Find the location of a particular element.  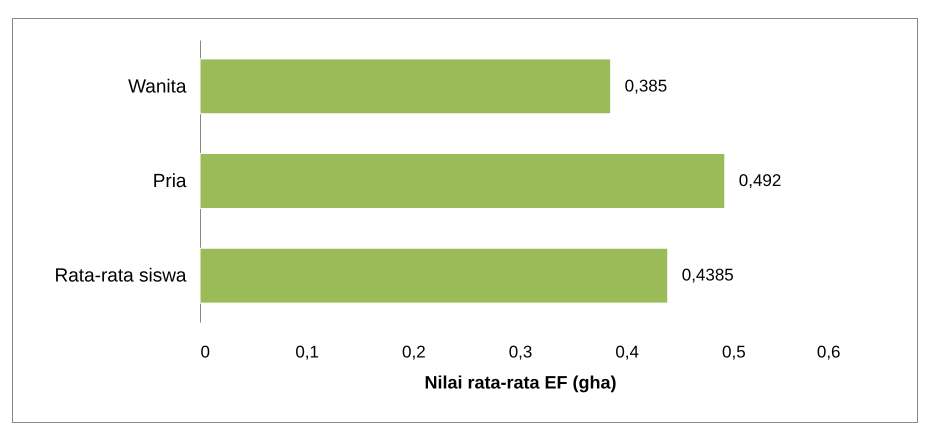

data-label: 0,492 is located at coordinates (760, 180).